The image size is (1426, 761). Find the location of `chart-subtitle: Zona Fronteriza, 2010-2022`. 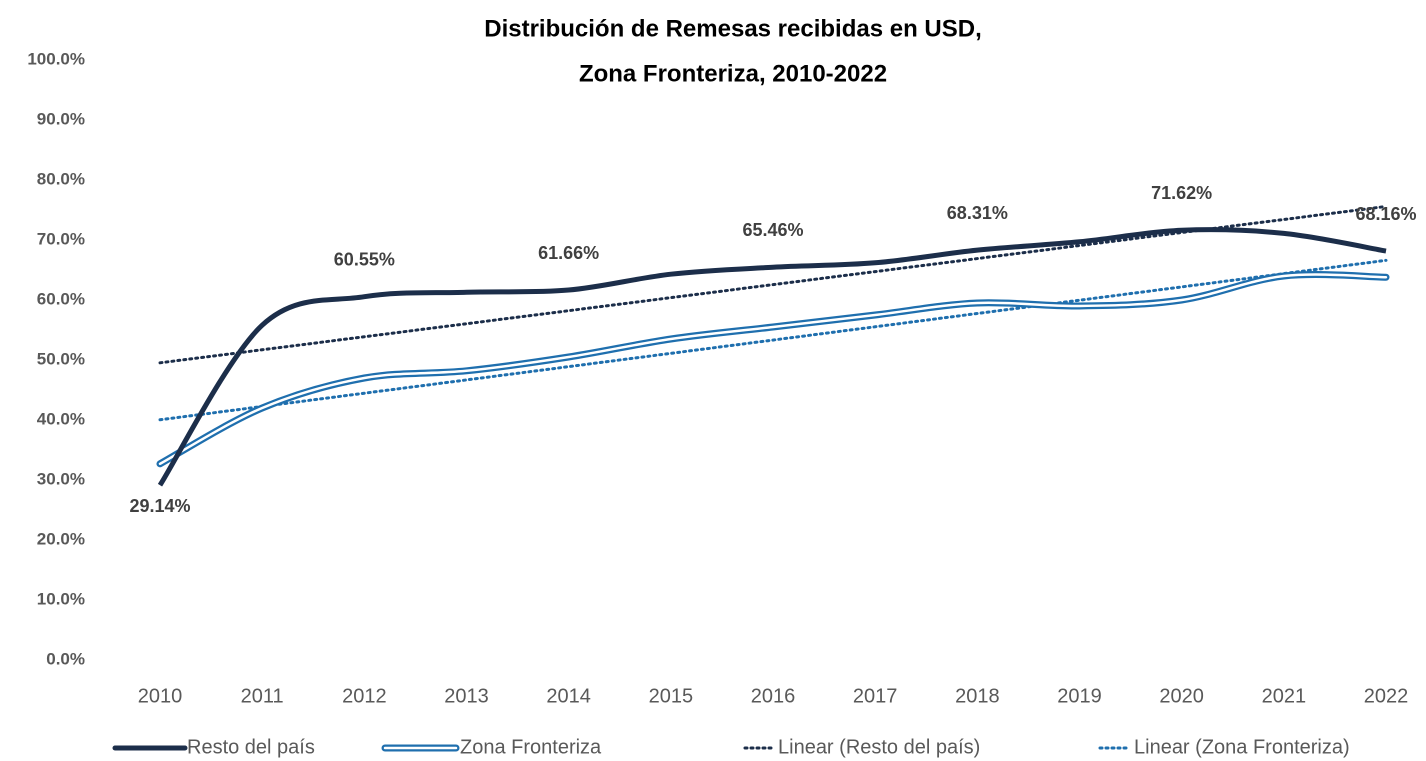

chart-subtitle: Zona Fronteriza, 2010-2022 is located at coordinates (733, 73).